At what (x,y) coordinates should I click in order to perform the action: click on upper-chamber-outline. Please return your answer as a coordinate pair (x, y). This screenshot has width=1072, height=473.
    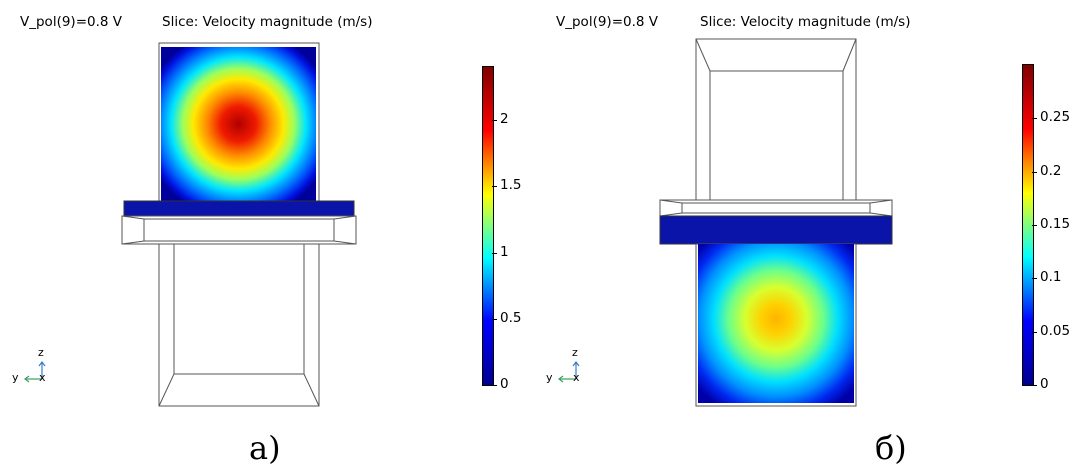
    Looking at the image, I should click on (776, 119).